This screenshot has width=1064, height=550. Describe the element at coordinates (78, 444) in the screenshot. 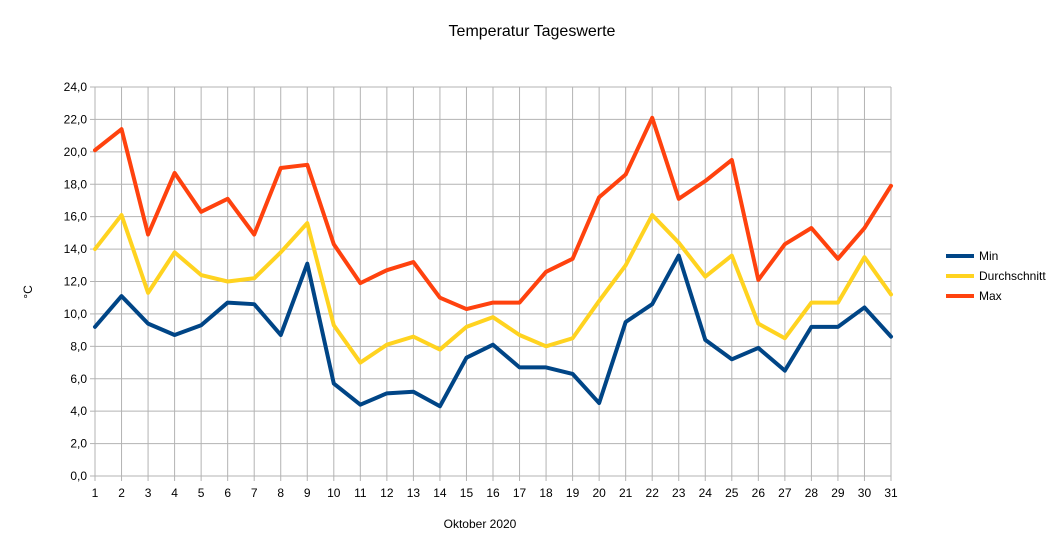

I see `y-tick-label: 2,0` at that location.